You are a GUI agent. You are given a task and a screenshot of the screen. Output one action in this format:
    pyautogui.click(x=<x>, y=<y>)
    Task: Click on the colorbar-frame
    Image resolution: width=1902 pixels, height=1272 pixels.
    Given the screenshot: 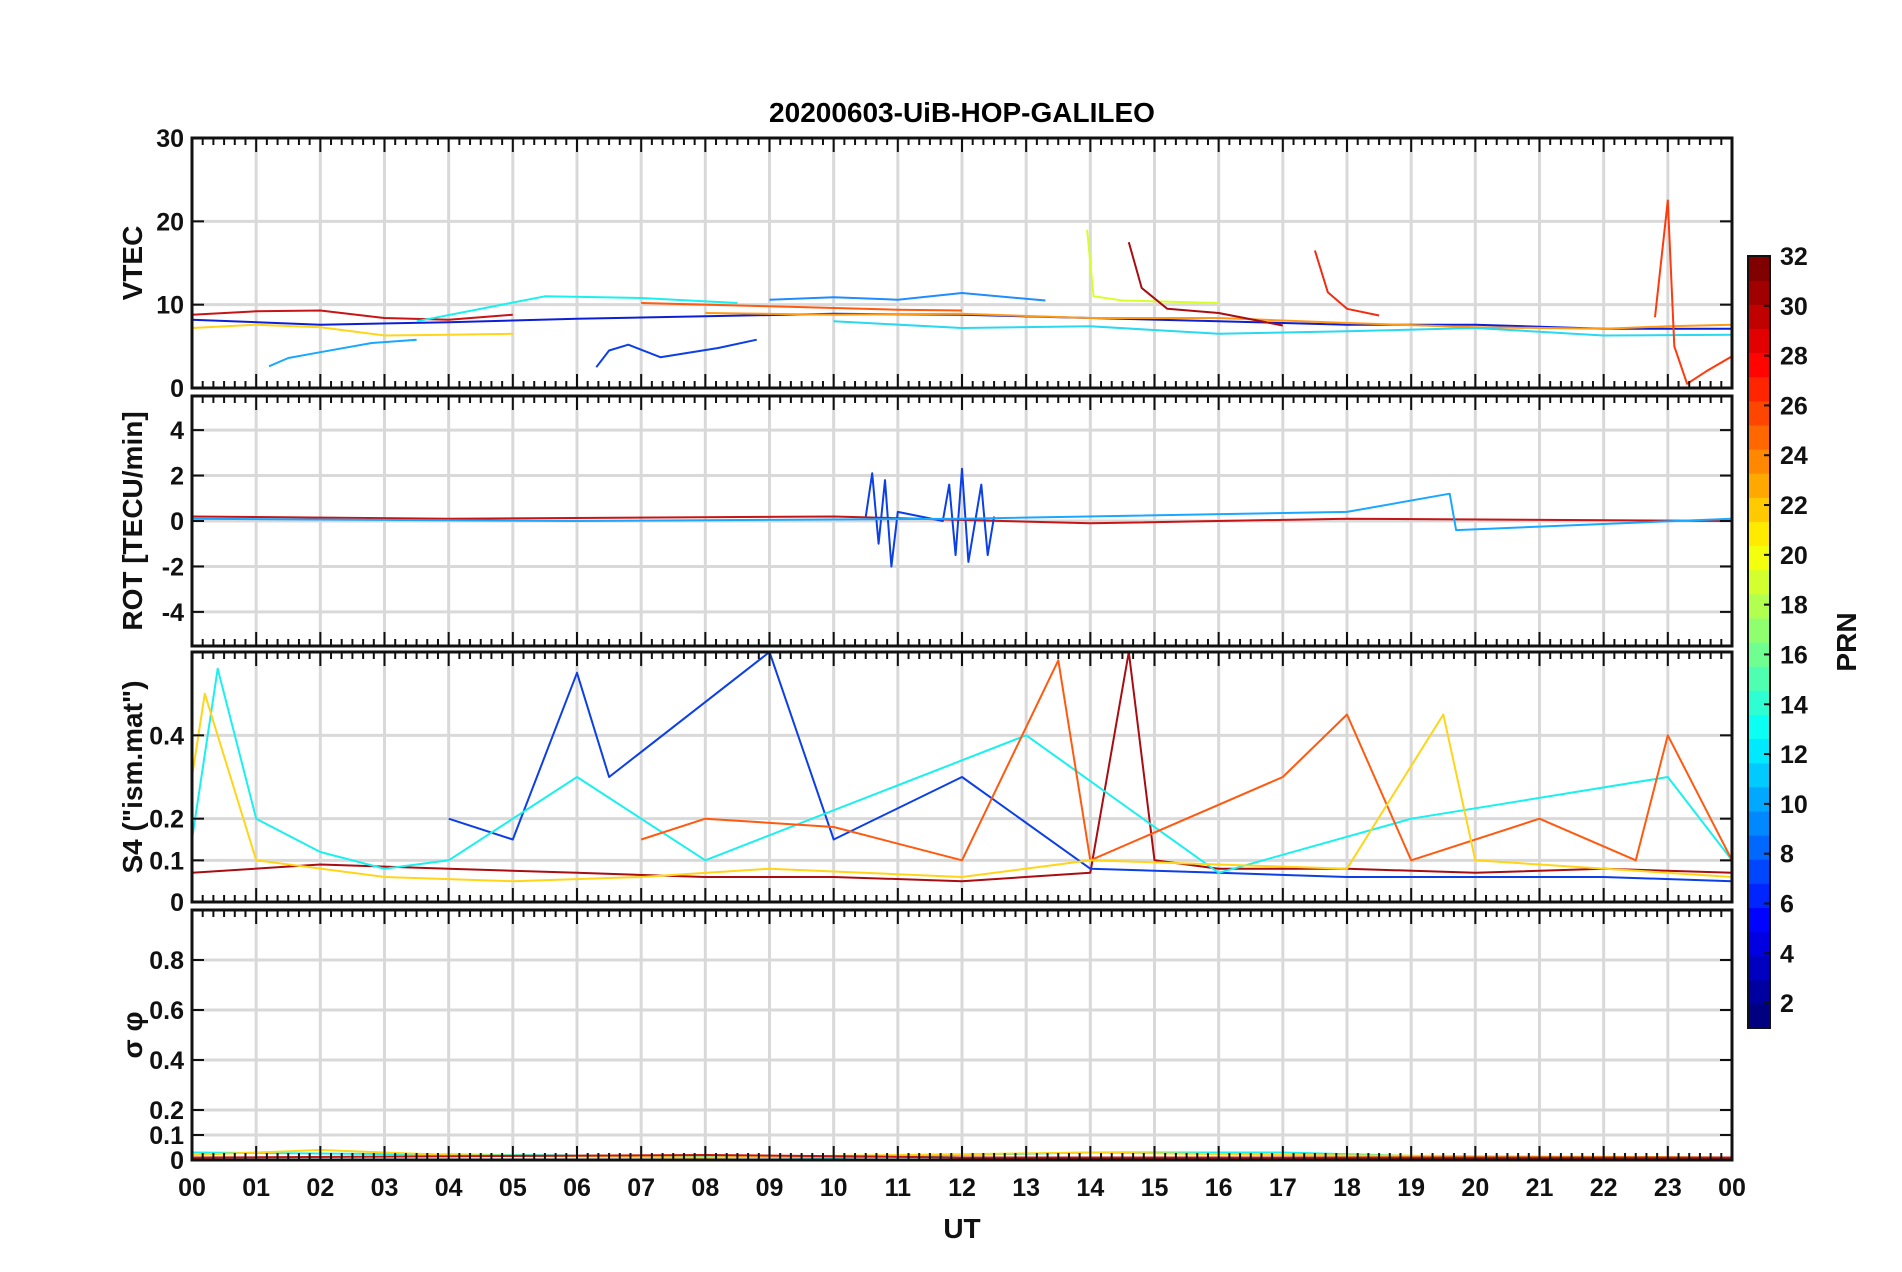 What is the action you would take?
    pyautogui.click(x=1759, y=642)
    